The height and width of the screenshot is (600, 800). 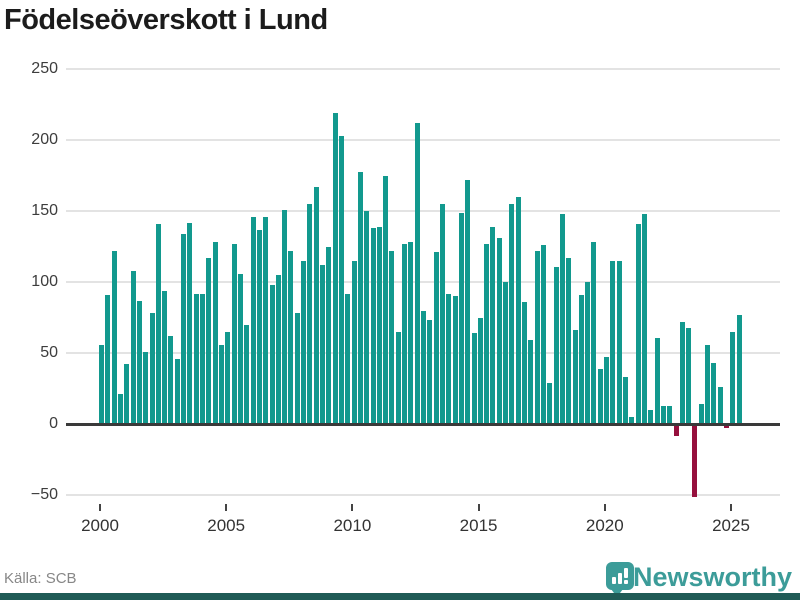 What do you see at coordinates (449, 358) in the screenshot?
I see `bar-2013-q4` at bounding box center [449, 358].